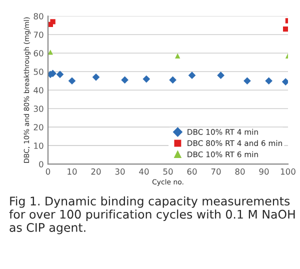  I want to click on x-tick-label: 60, so click(192, 171).